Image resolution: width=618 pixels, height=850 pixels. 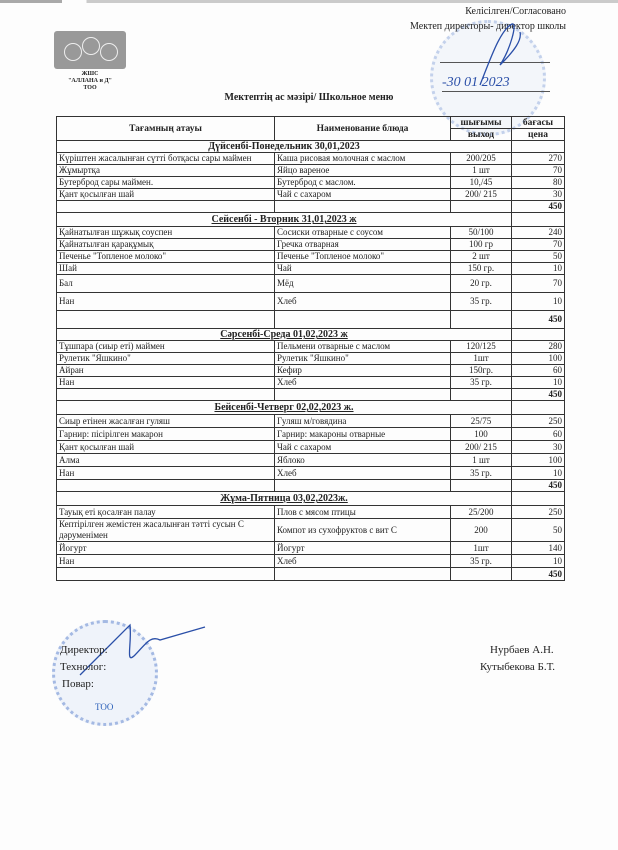 I want to click on dish-name-kz: Печенье "Топленое молоко", so click(x=165, y=256).